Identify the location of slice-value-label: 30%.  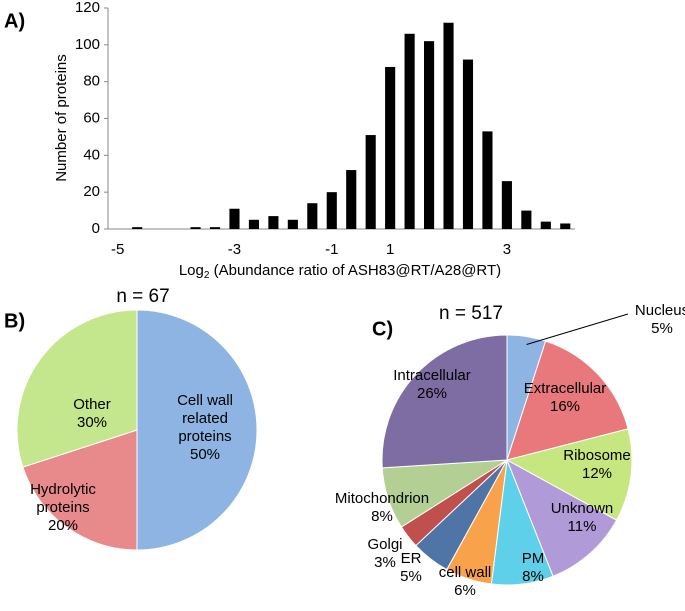
(92, 422).